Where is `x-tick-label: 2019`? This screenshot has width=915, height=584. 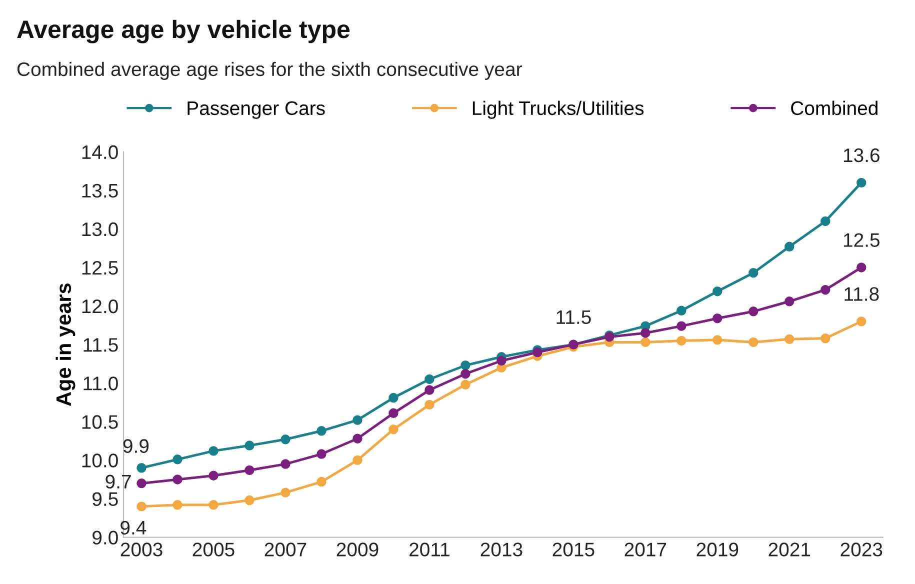 x-tick-label: 2019 is located at coordinates (717, 549).